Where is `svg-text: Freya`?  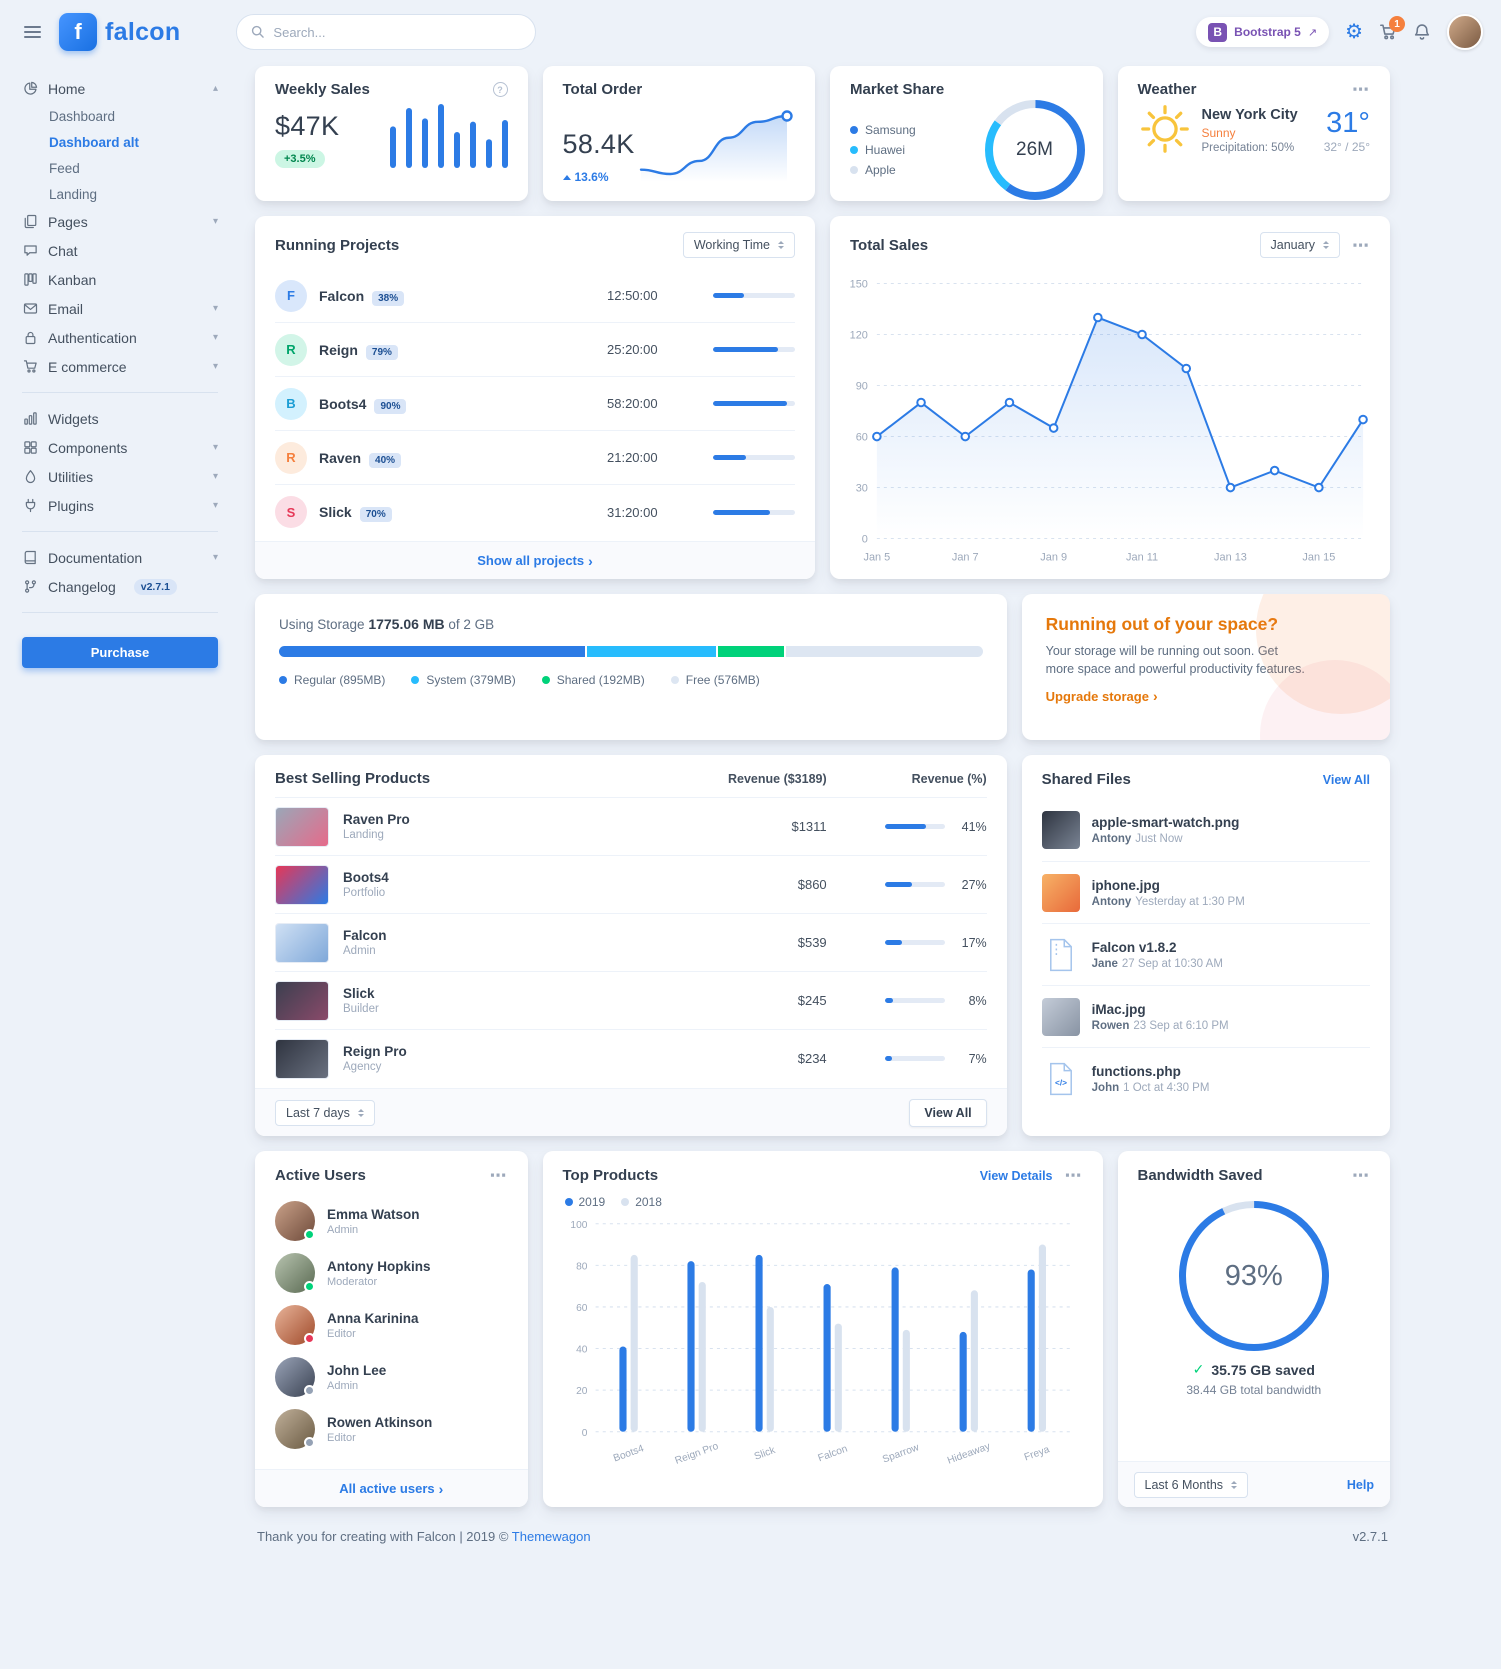
svg-text: Freya is located at coordinates (1037, 1453).